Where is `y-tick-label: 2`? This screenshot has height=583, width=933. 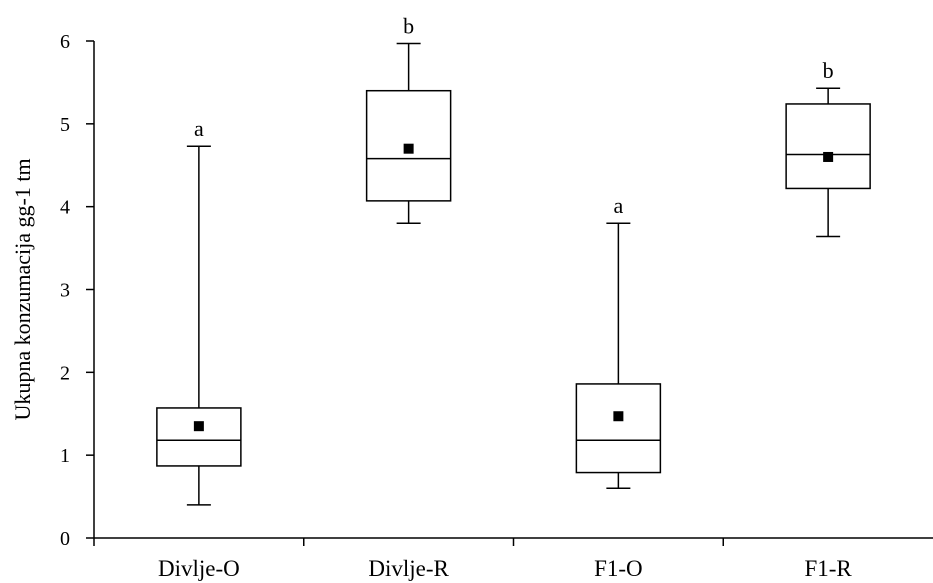 y-tick-label: 2 is located at coordinates (65, 373).